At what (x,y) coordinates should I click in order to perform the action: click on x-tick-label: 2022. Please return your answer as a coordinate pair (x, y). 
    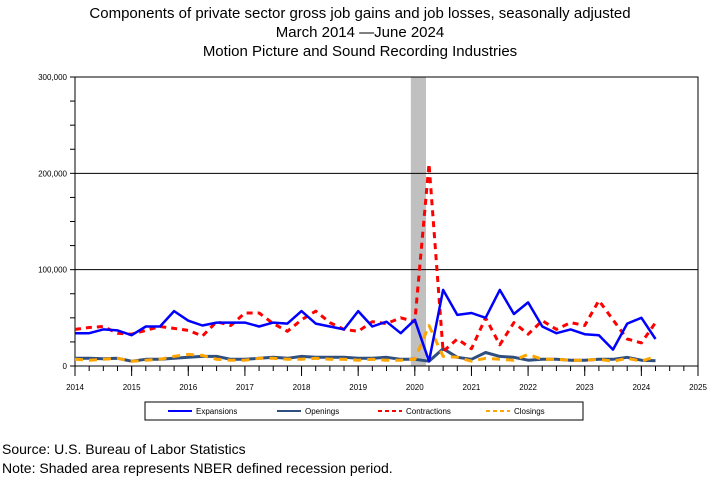
    Looking at the image, I should click on (528, 387).